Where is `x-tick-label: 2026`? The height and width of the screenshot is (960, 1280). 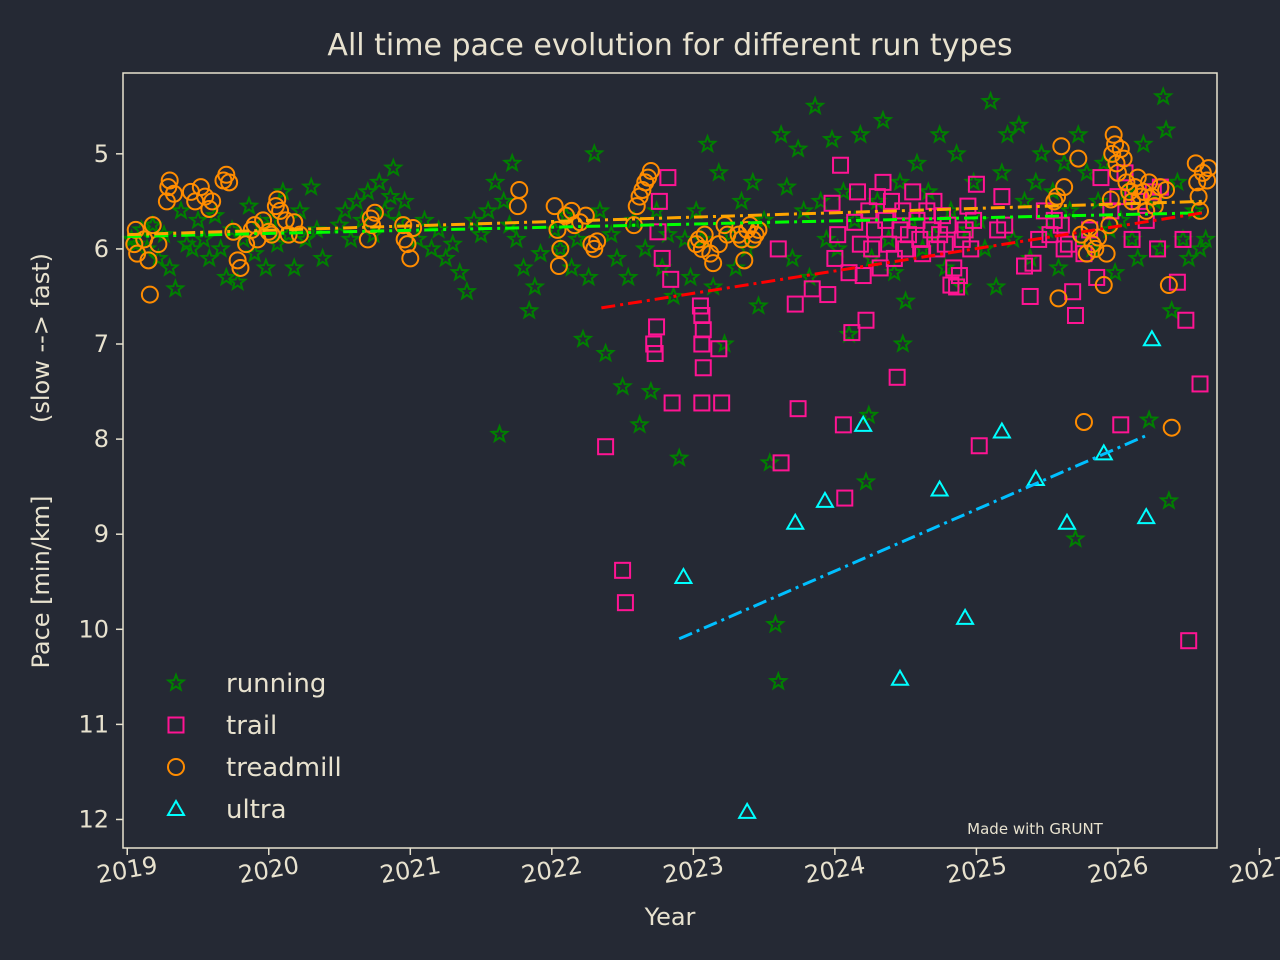
x-tick-label: 2026 is located at coordinates (1117, 870).